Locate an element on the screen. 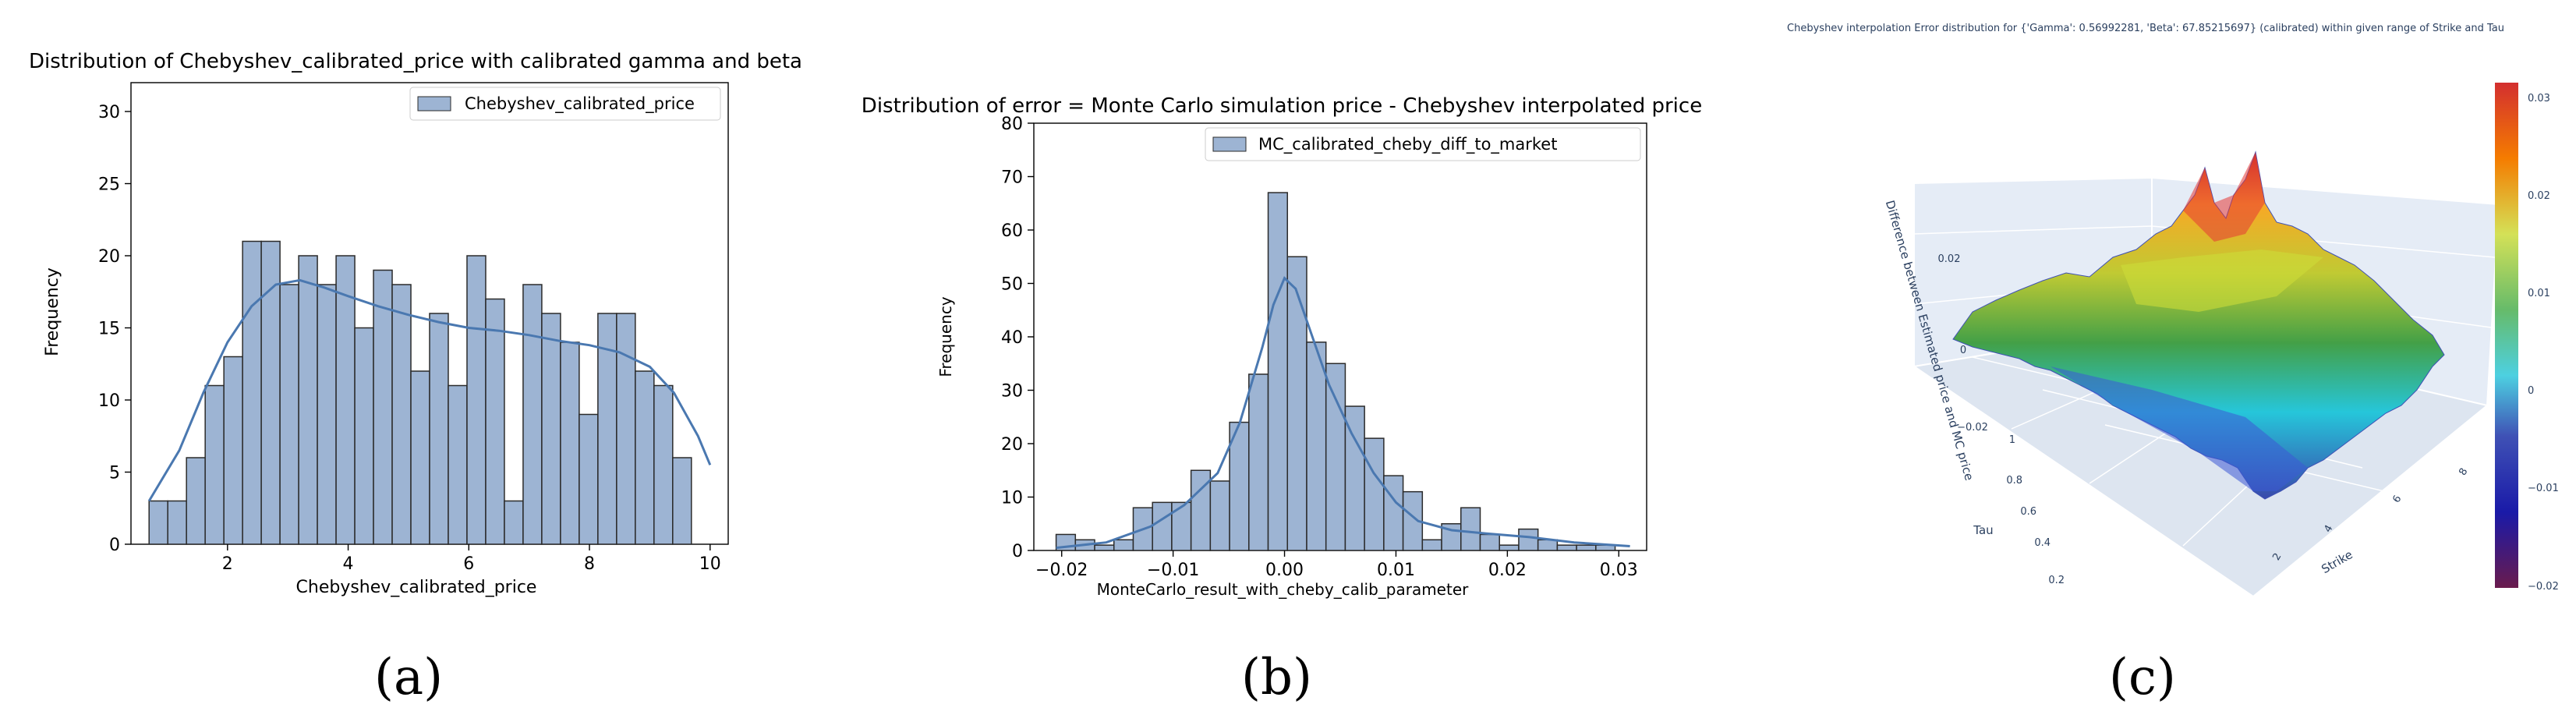 This screenshot has width=2576, height=722. chart-b-kde-line is located at coordinates (1343, 413).